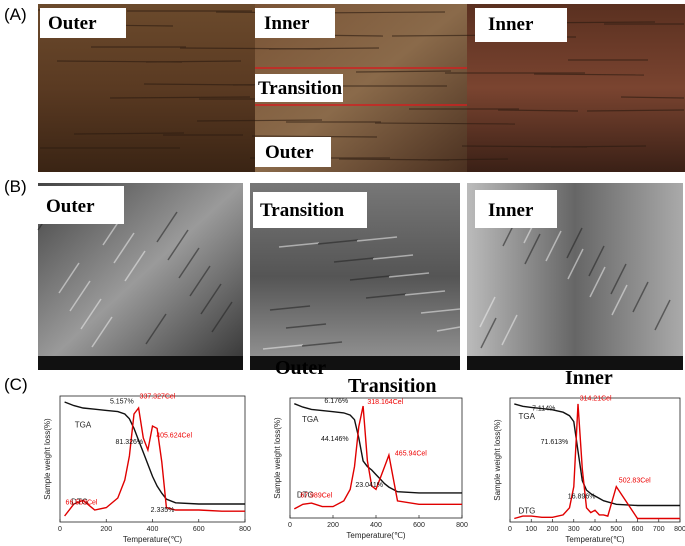 This screenshot has height=546, width=685. What do you see at coordinates (392, 386) in the screenshot?
I see `chart-title: Transition` at bounding box center [392, 386].